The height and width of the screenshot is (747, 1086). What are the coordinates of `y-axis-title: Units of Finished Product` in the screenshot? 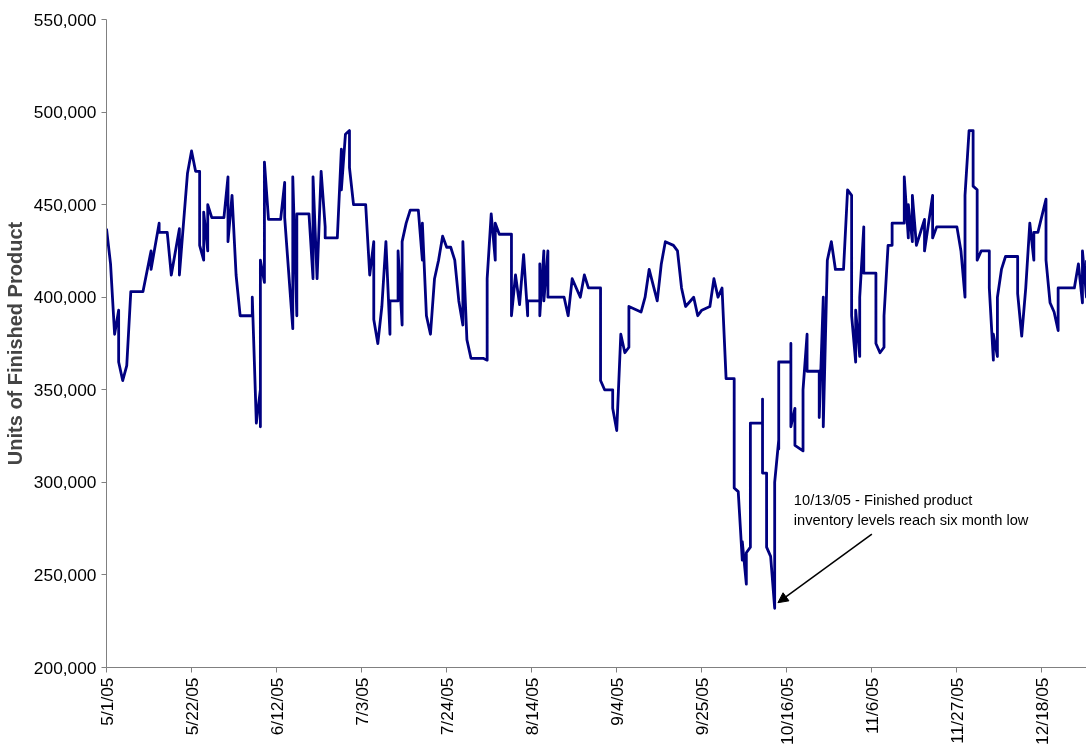 It's located at (14, 343).